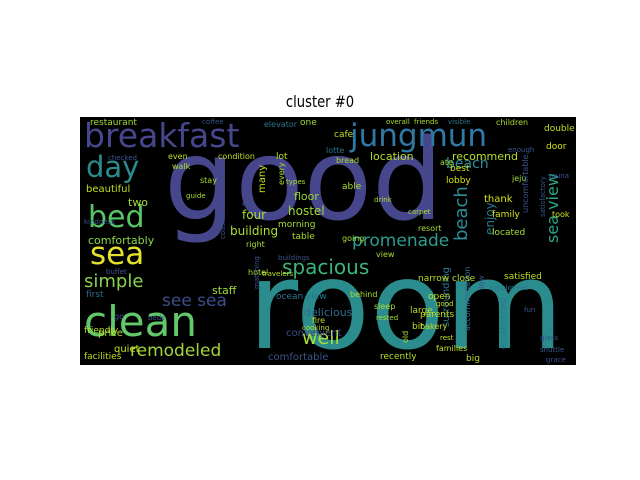 This screenshot has width=640, height=480. What do you see at coordinates (437, 315) in the screenshot?
I see `word-parents: parents` at bounding box center [437, 315].